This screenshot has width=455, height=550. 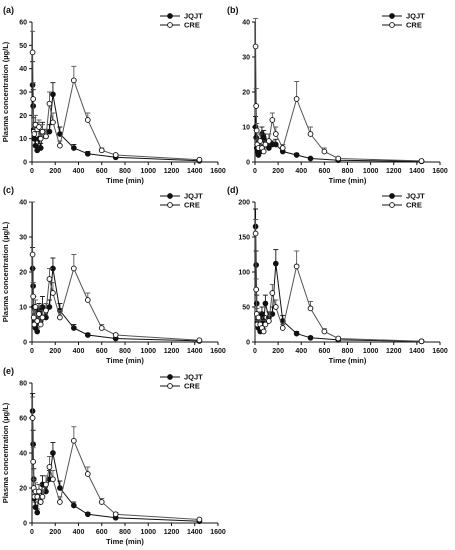 I want to click on x-tick-label: 800, so click(x=348, y=351).